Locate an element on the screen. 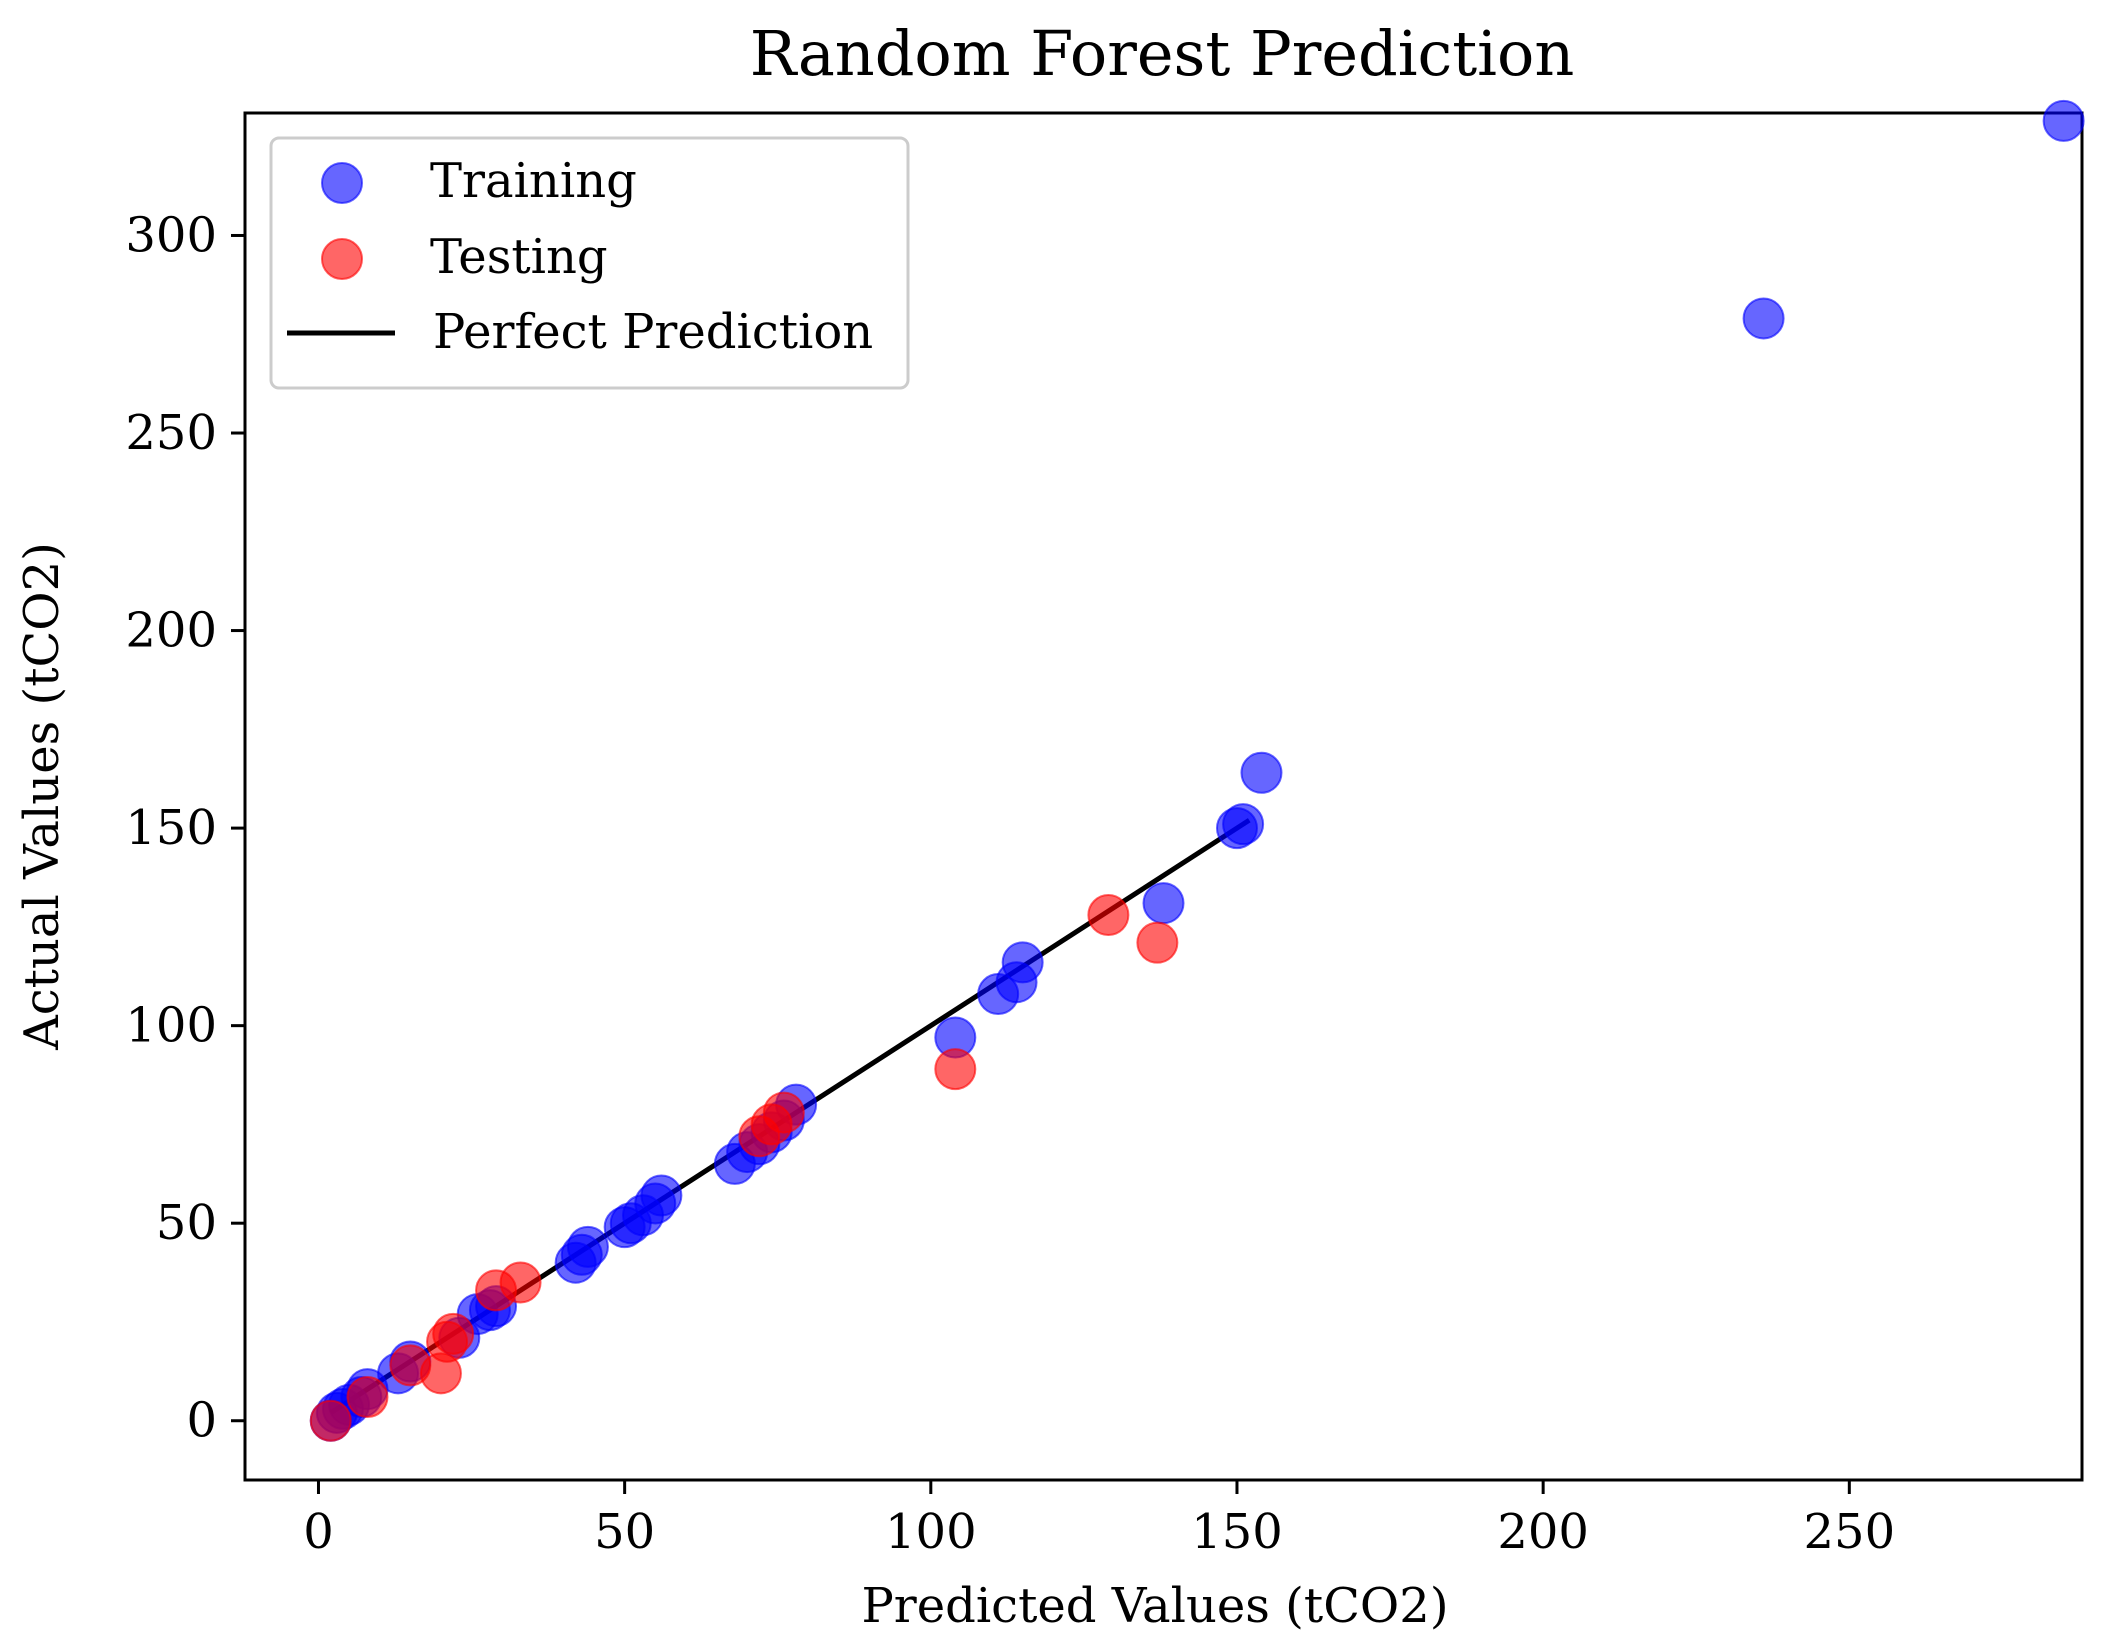 This screenshot has height=1648, width=2102. x-axis-label: Predicted Values (tCO2) is located at coordinates (1154, 1606).